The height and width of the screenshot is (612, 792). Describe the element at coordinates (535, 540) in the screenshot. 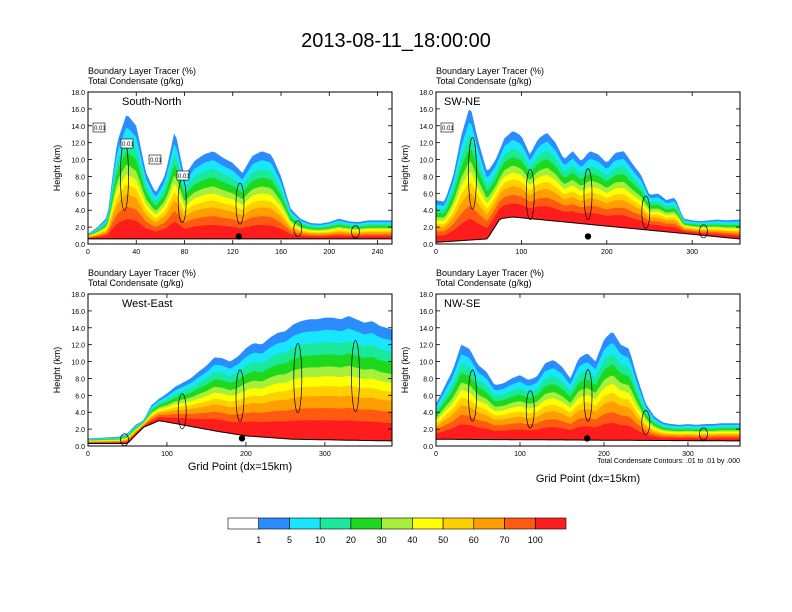

I see `colorbar-label: 100` at that location.